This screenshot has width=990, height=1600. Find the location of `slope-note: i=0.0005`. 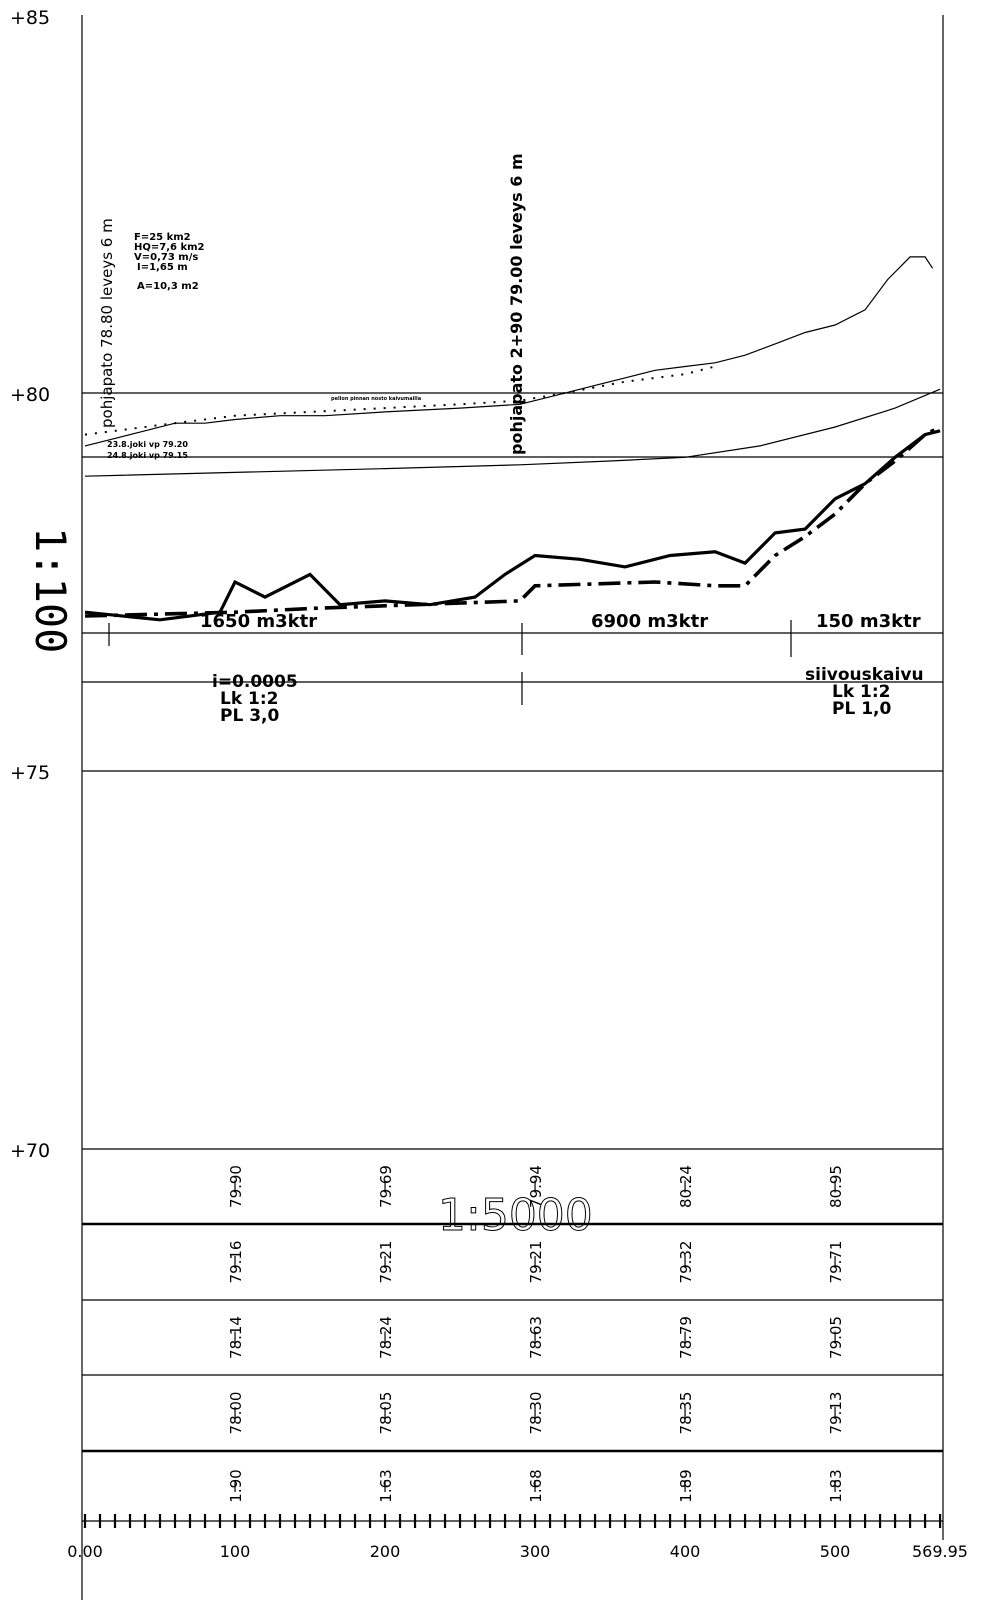

slope-note: i=0.0005 is located at coordinates (255, 682).